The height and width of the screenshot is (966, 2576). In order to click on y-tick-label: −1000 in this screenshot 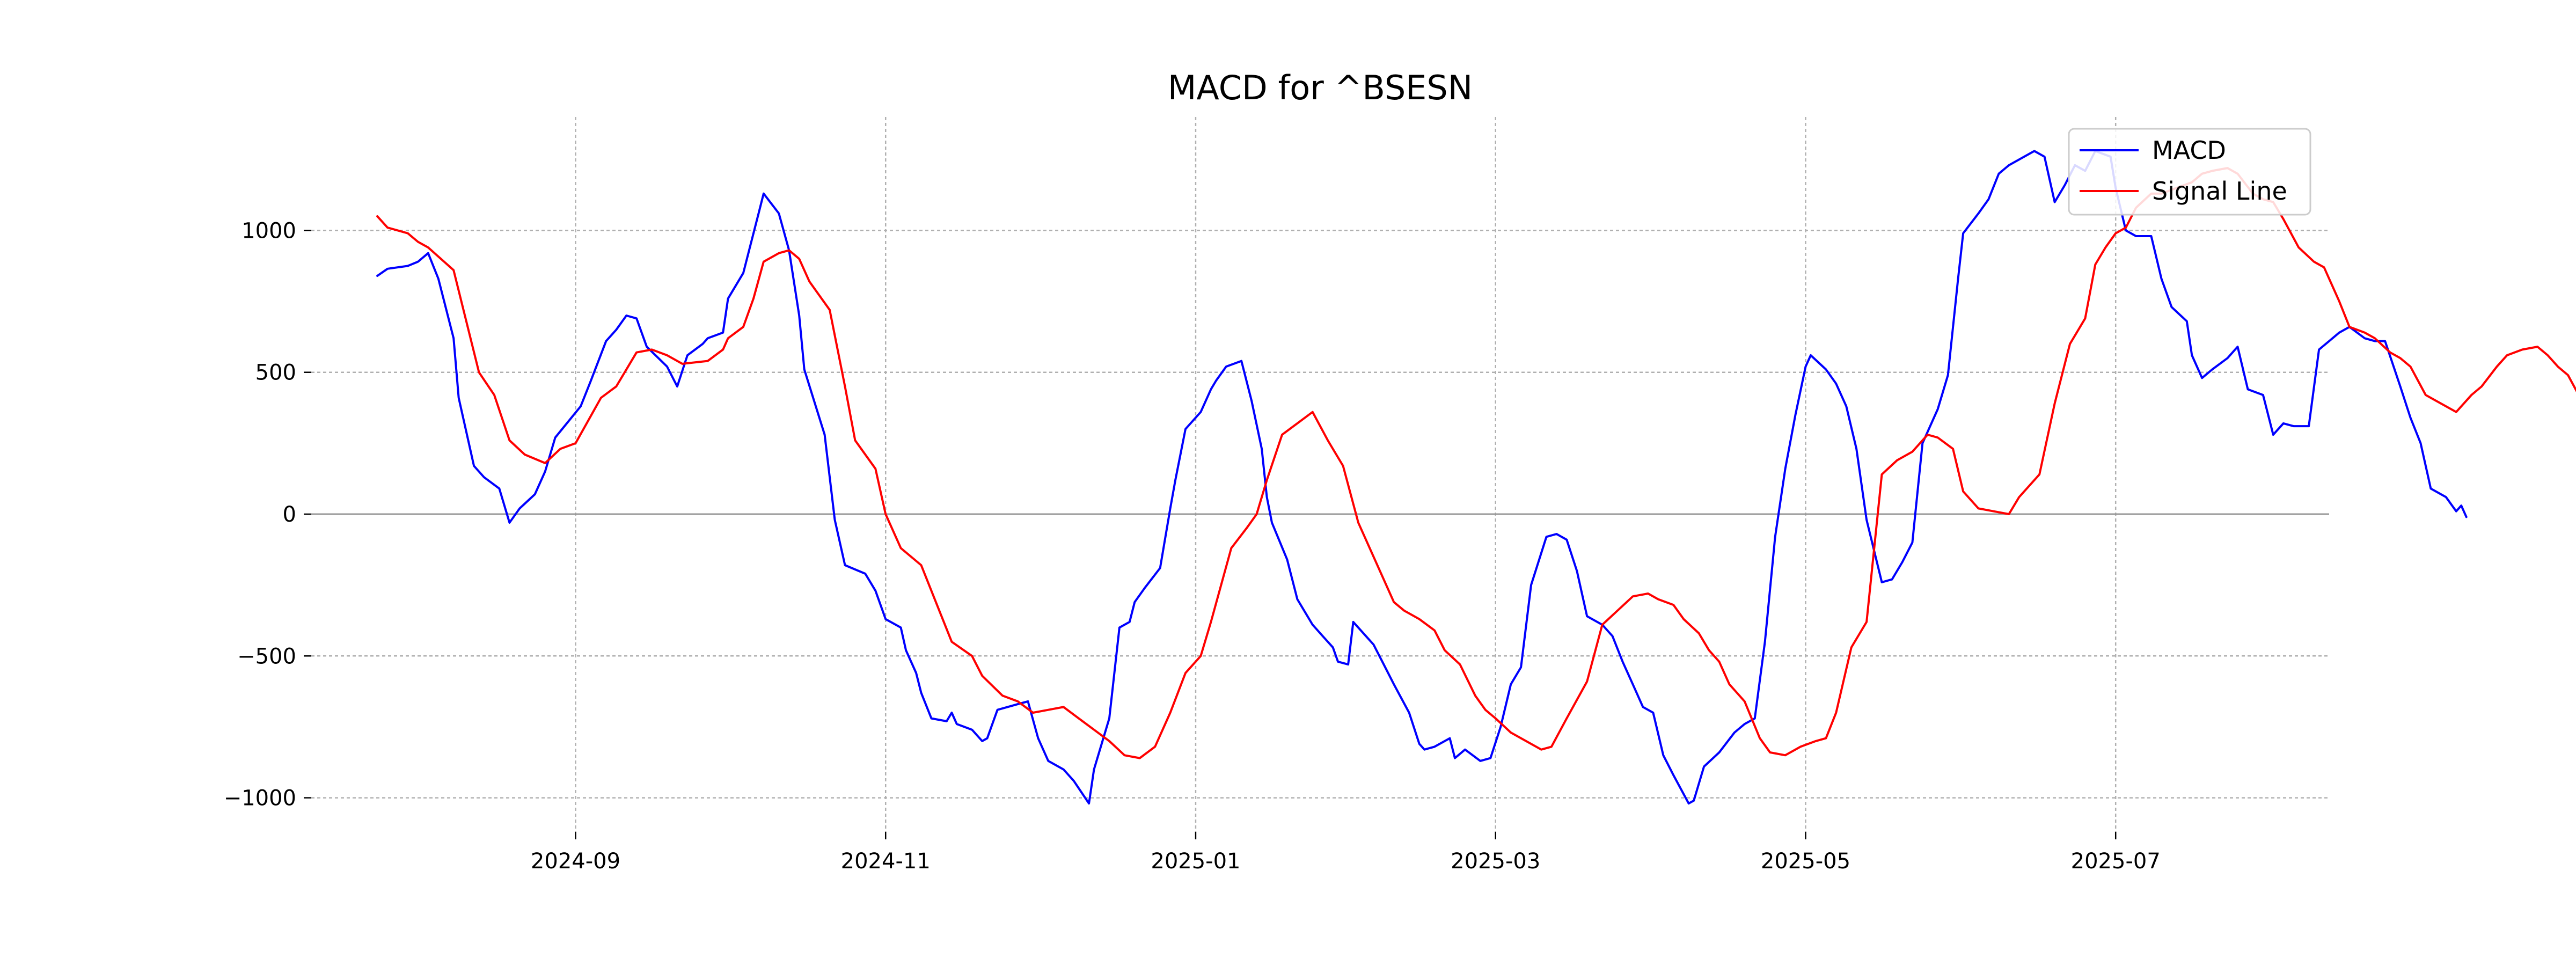, I will do `click(260, 798)`.